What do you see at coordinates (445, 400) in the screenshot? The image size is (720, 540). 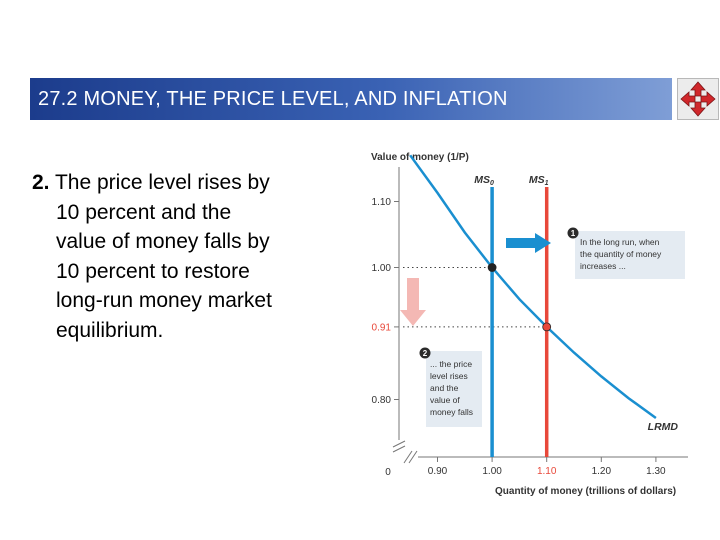 I see `annotation-2-text: value of` at bounding box center [445, 400].